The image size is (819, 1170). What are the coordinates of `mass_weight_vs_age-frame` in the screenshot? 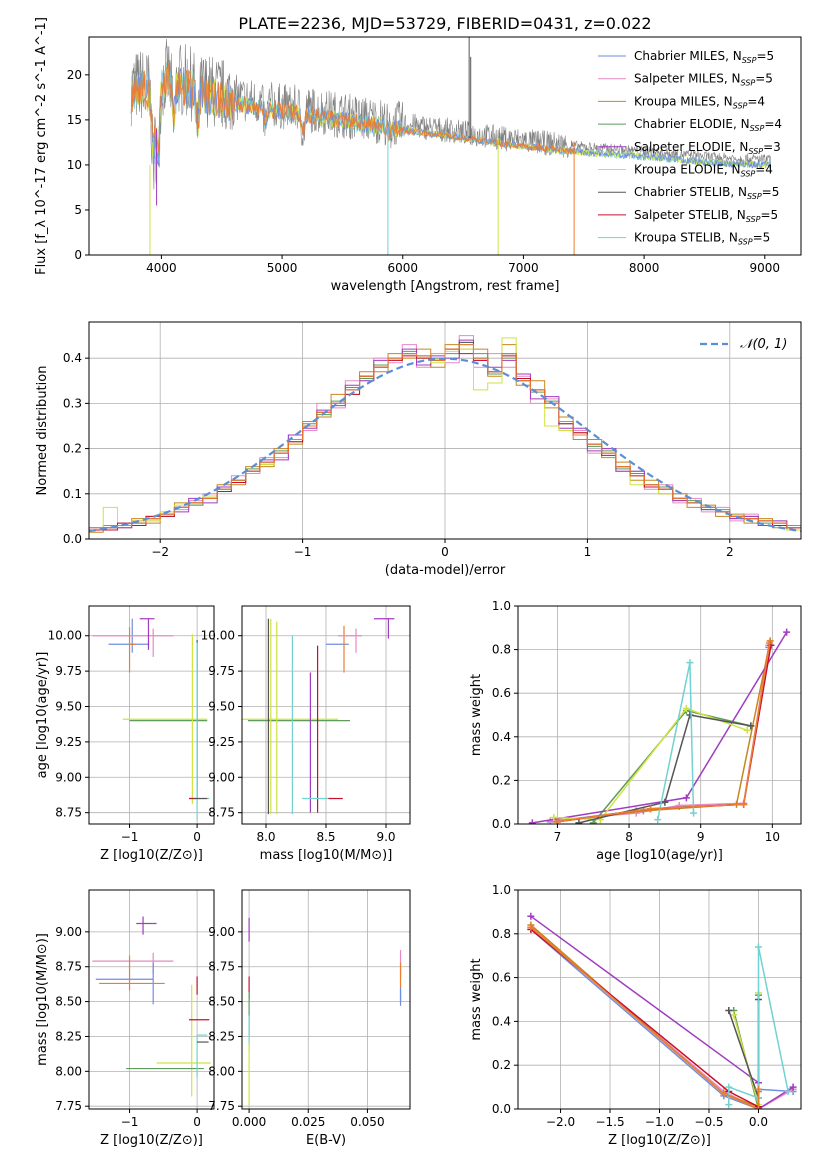 It's located at (659, 715).